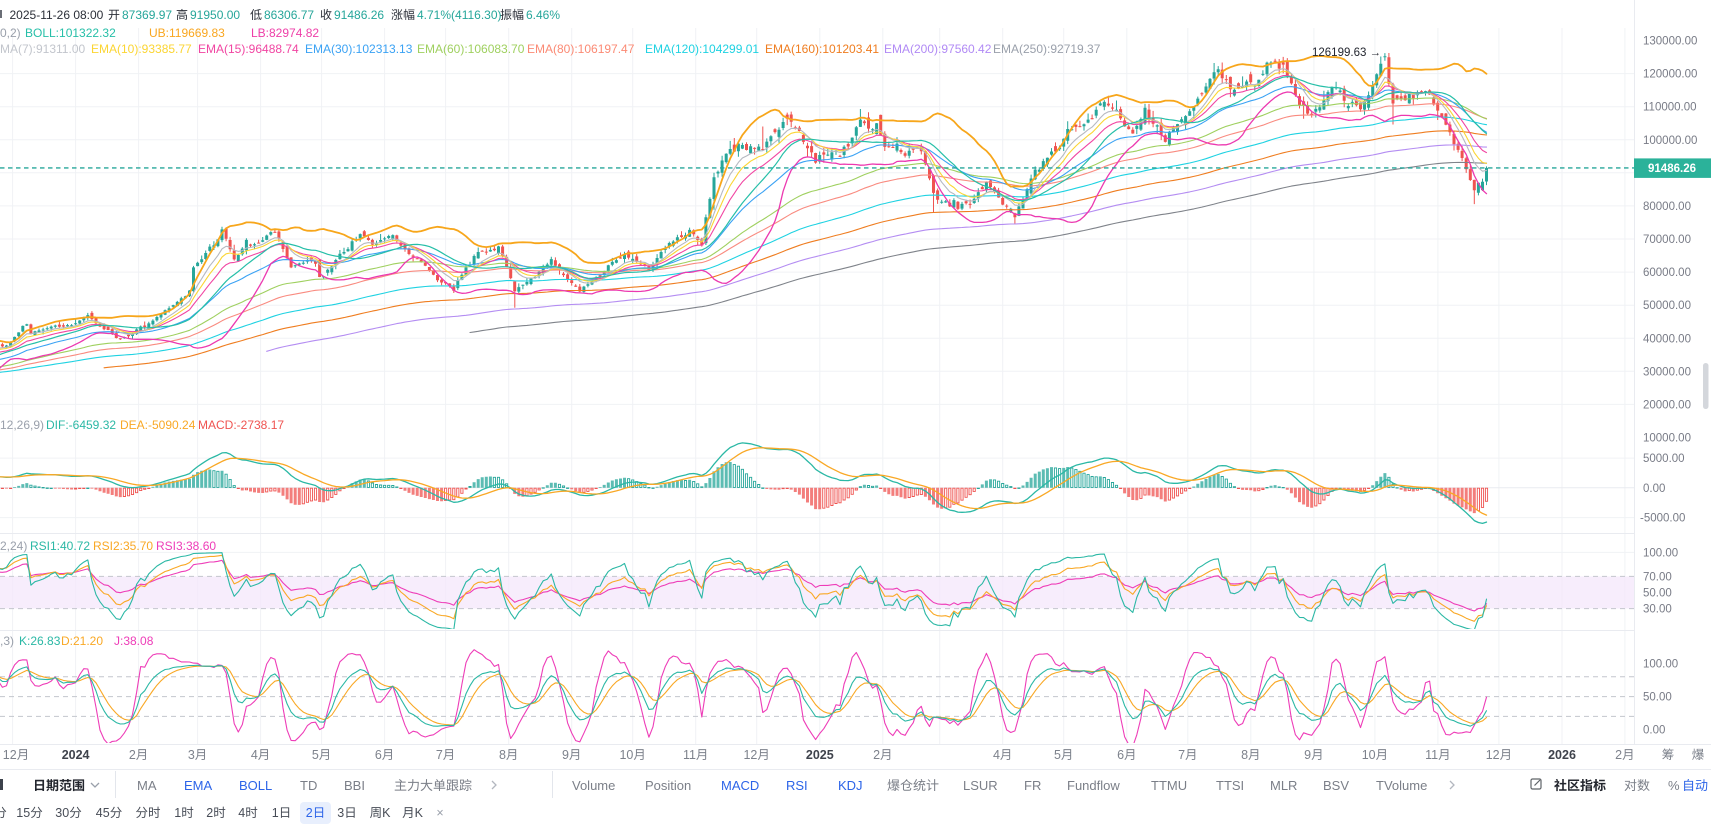 This screenshot has height=826, width=1711. Describe the element at coordinates (158, 425) in the screenshot. I see `svg-text: DEA:-5090.24` at that location.